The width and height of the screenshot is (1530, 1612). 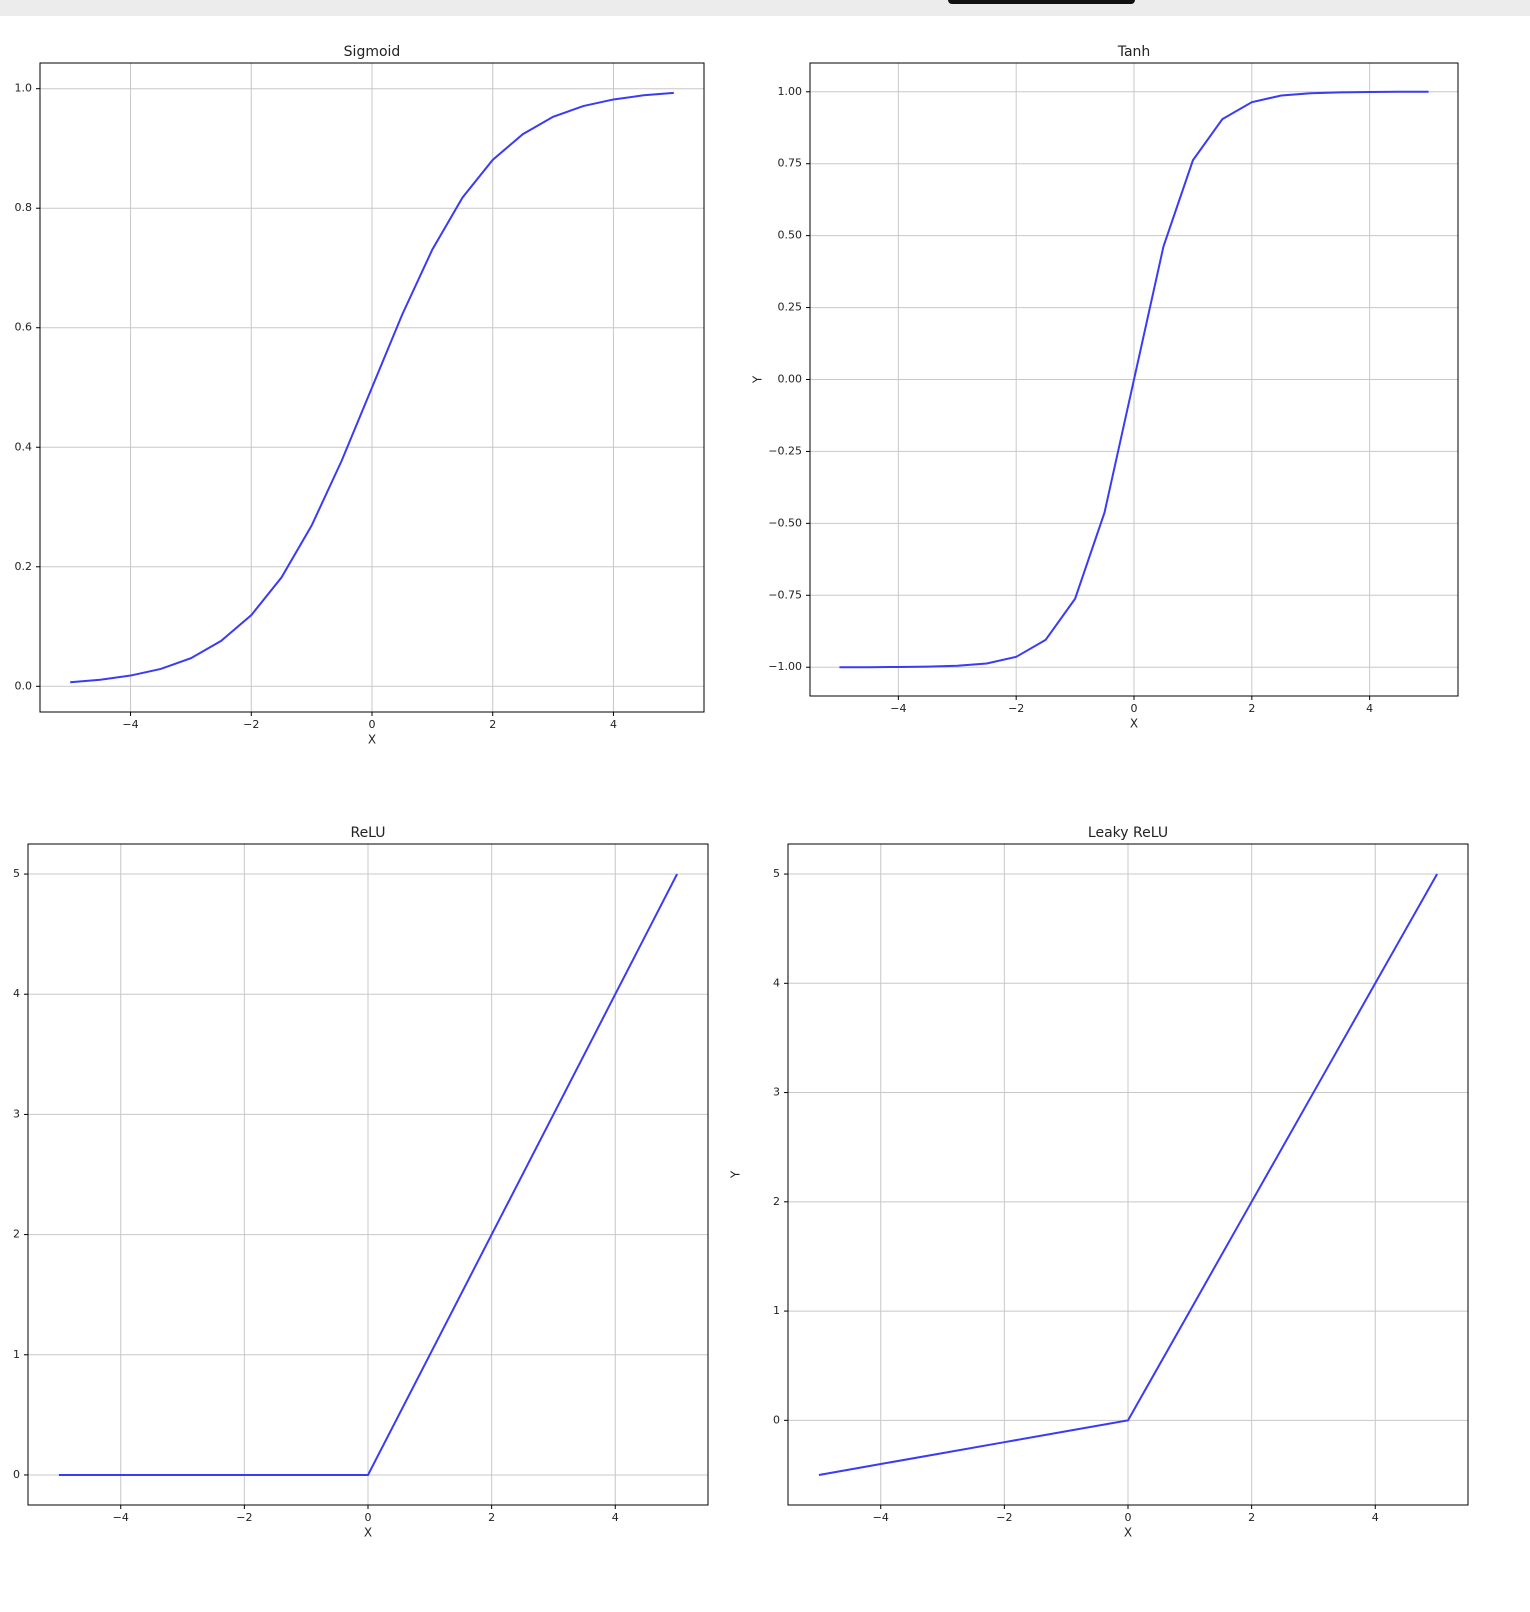 What do you see at coordinates (765, 8) in the screenshot?
I see `top-bar` at bounding box center [765, 8].